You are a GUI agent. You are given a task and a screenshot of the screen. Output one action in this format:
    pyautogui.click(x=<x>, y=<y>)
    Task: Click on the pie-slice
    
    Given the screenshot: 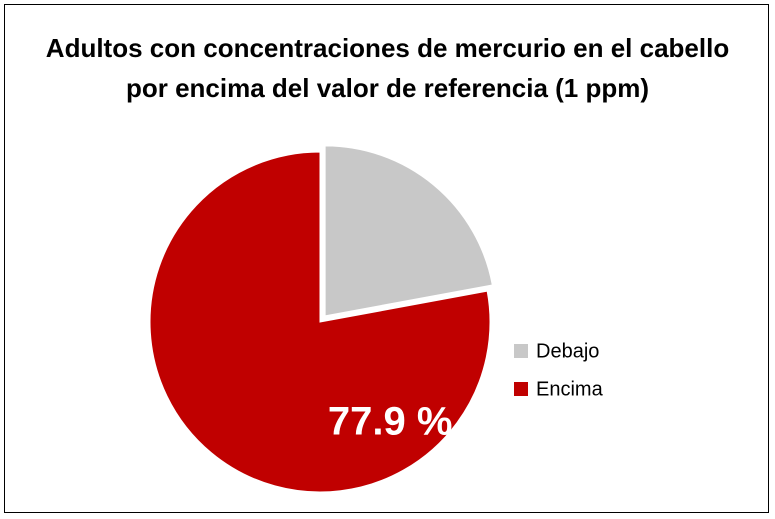 What is the action you would take?
    pyautogui.click(x=408, y=231)
    